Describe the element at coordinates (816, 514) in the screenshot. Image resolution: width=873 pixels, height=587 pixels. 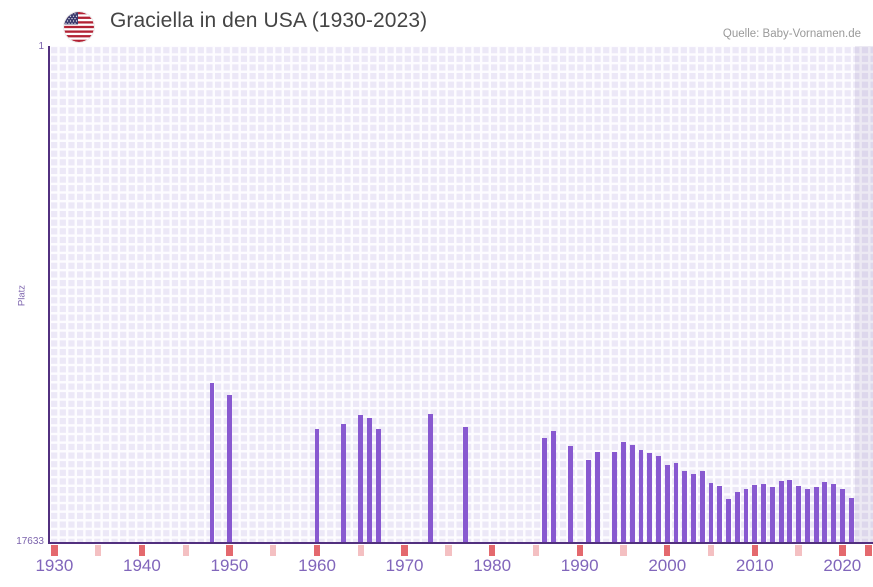
I see `bar-2017` at that location.